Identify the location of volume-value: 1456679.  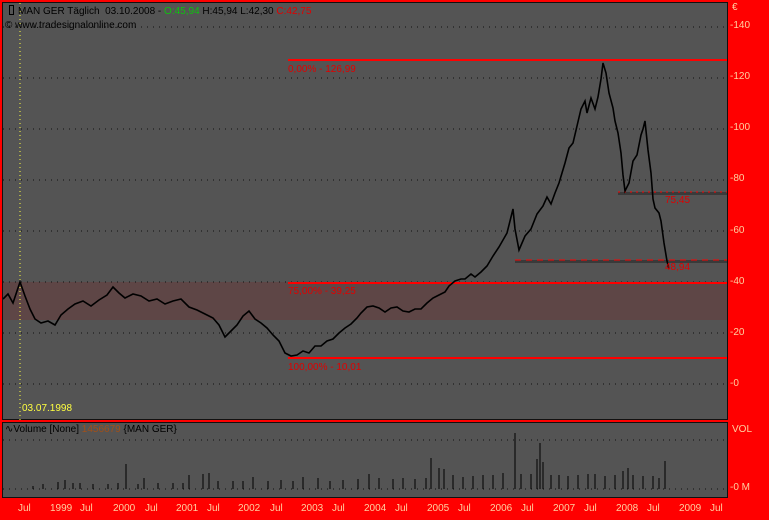
(101, 429).